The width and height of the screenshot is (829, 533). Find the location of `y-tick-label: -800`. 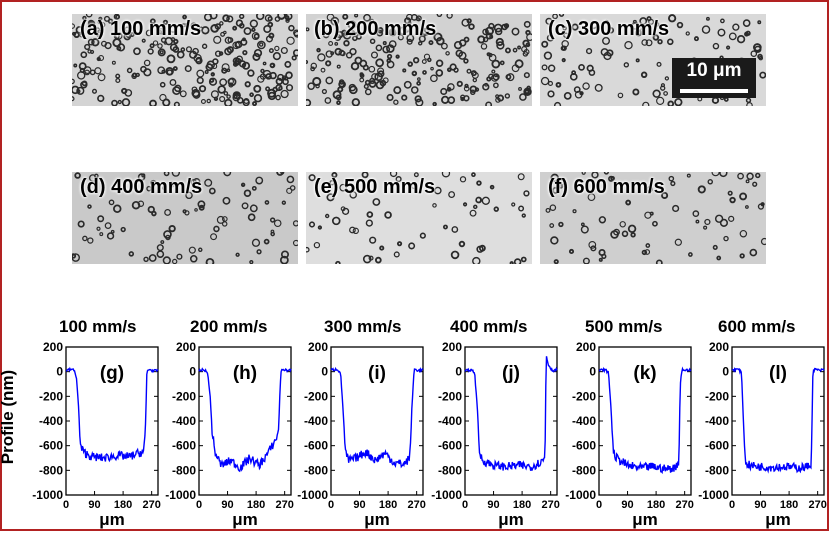

y-tick-label: -800 is located at coordinates (450, 470).